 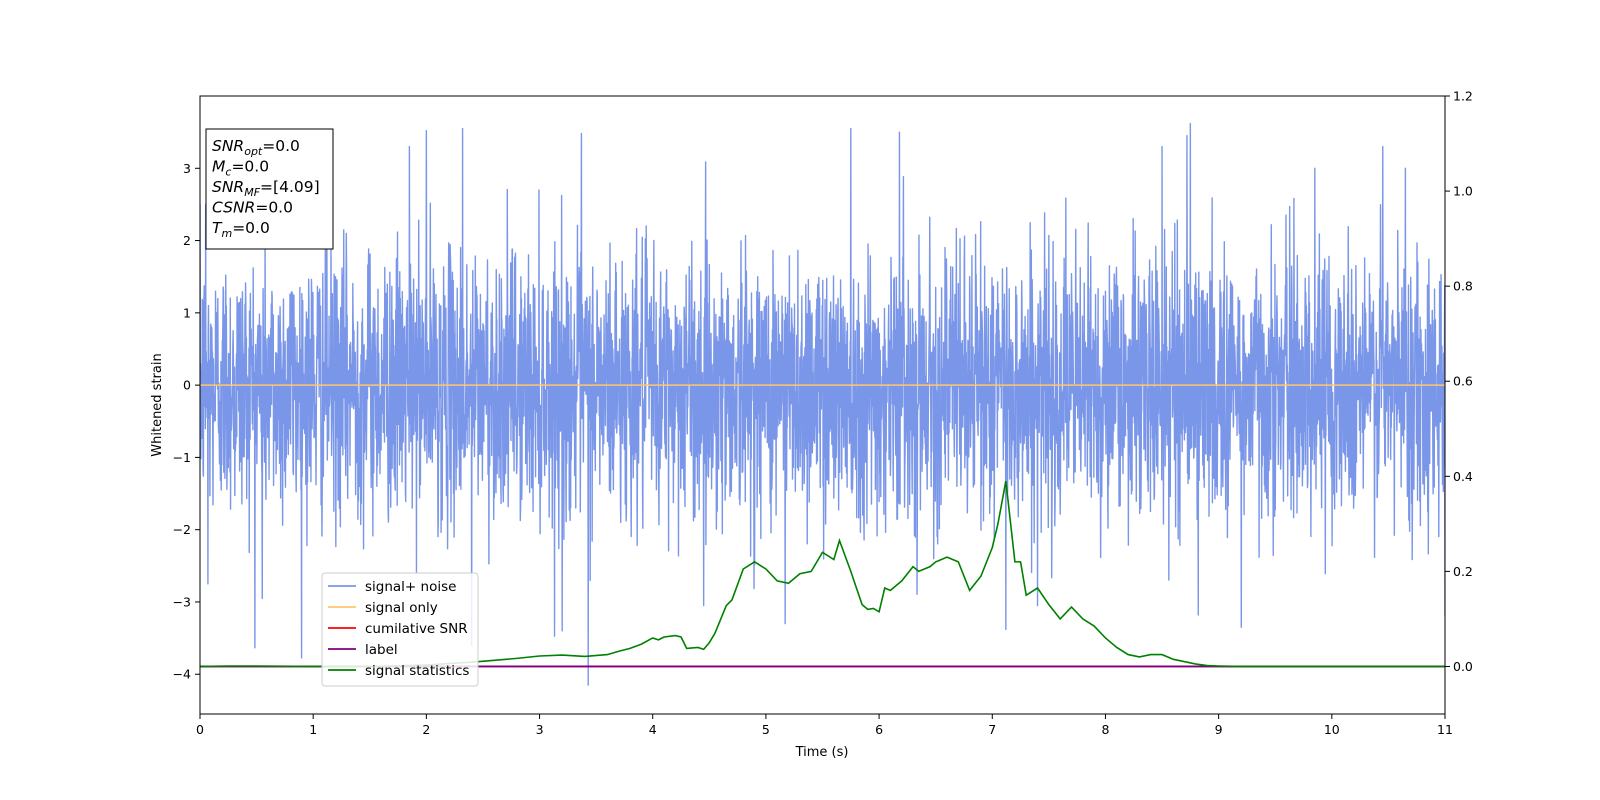 What do you see at coordinates (313, 729) in the screenshot?
I see `x-tick-label: 1` at bounding box center [313, 729].